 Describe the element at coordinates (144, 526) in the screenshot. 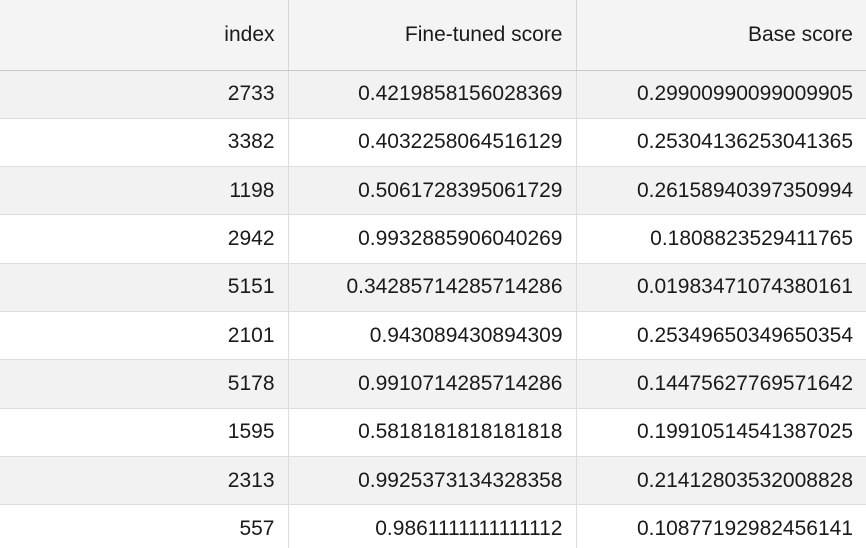

I see `index-cell: 557` at that location.